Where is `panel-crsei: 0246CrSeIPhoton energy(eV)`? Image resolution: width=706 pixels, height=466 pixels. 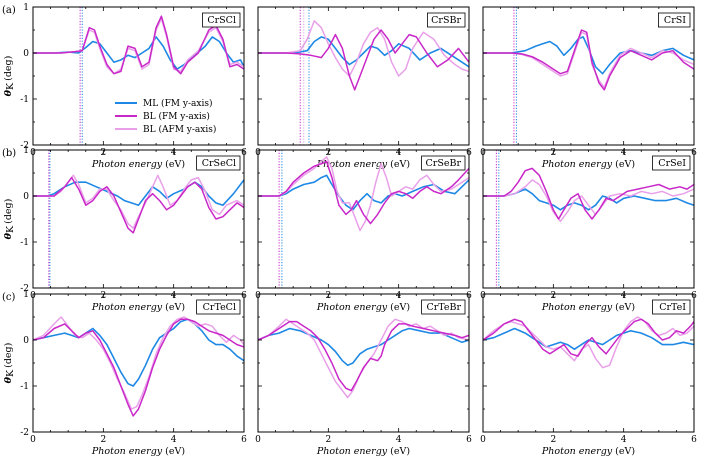
panel-crsei: 0246CrSeIPhoton energy(eV) is located at coordinates (588, 231).